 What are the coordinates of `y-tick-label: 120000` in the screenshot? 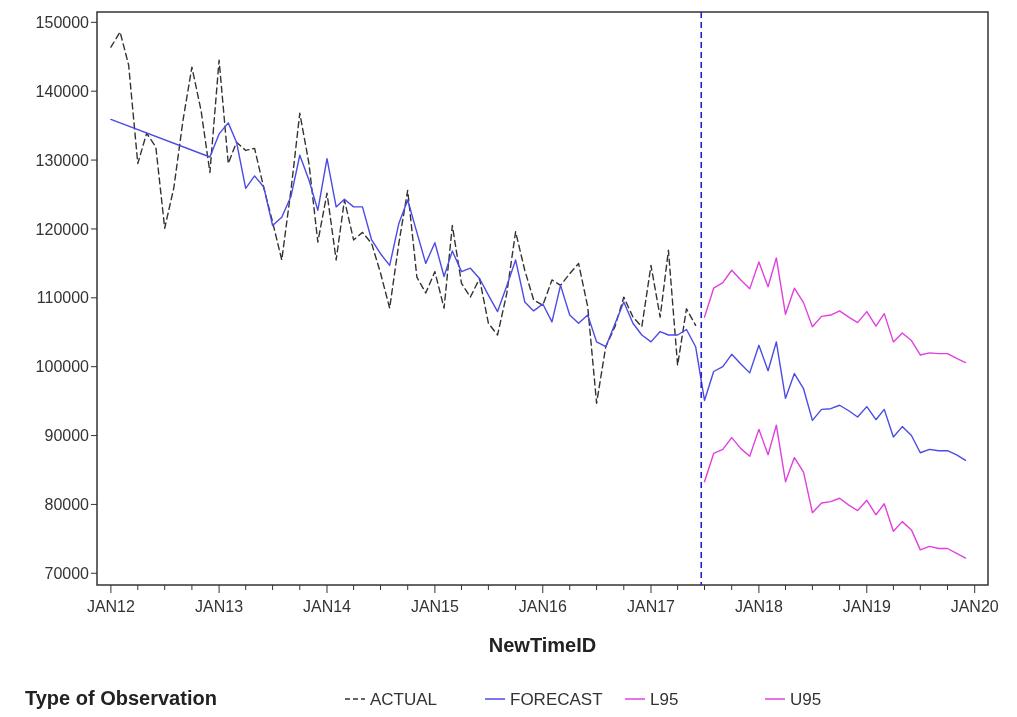 It's located at (62, 229).